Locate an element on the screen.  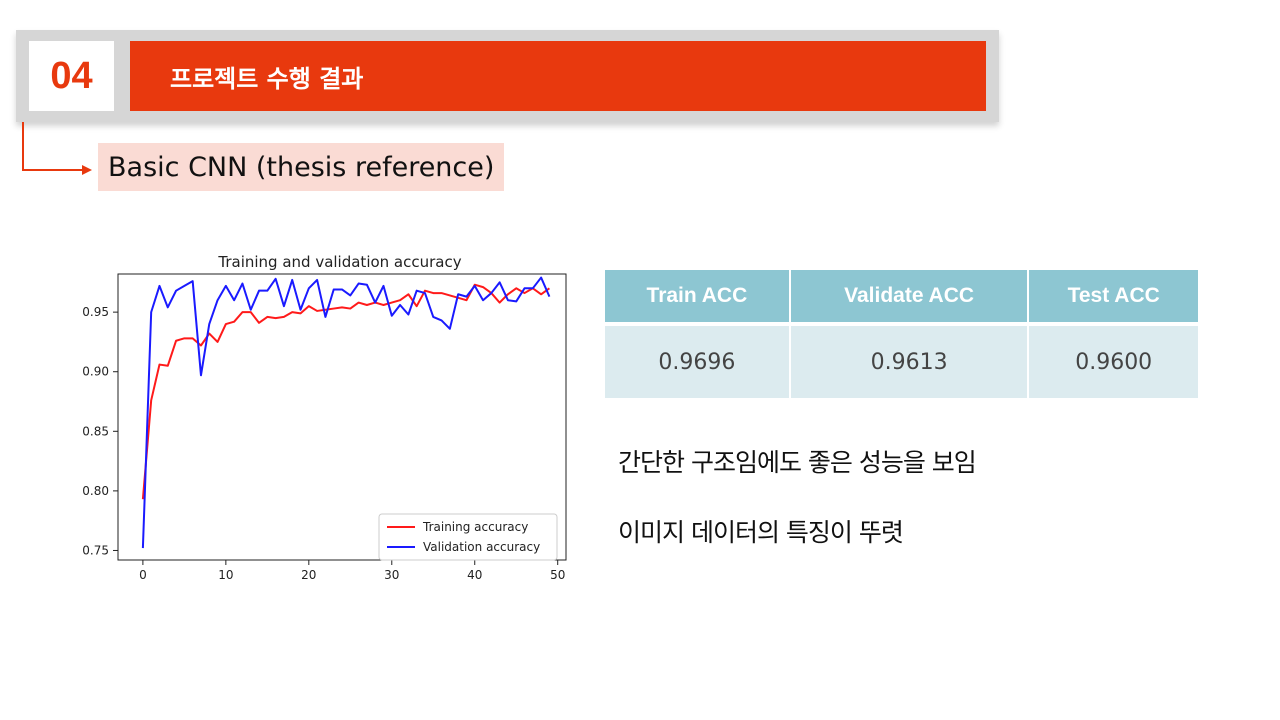
note-text: 이미지 데이터의 특징이 뚜렷 is located at coordinates (761, 532).